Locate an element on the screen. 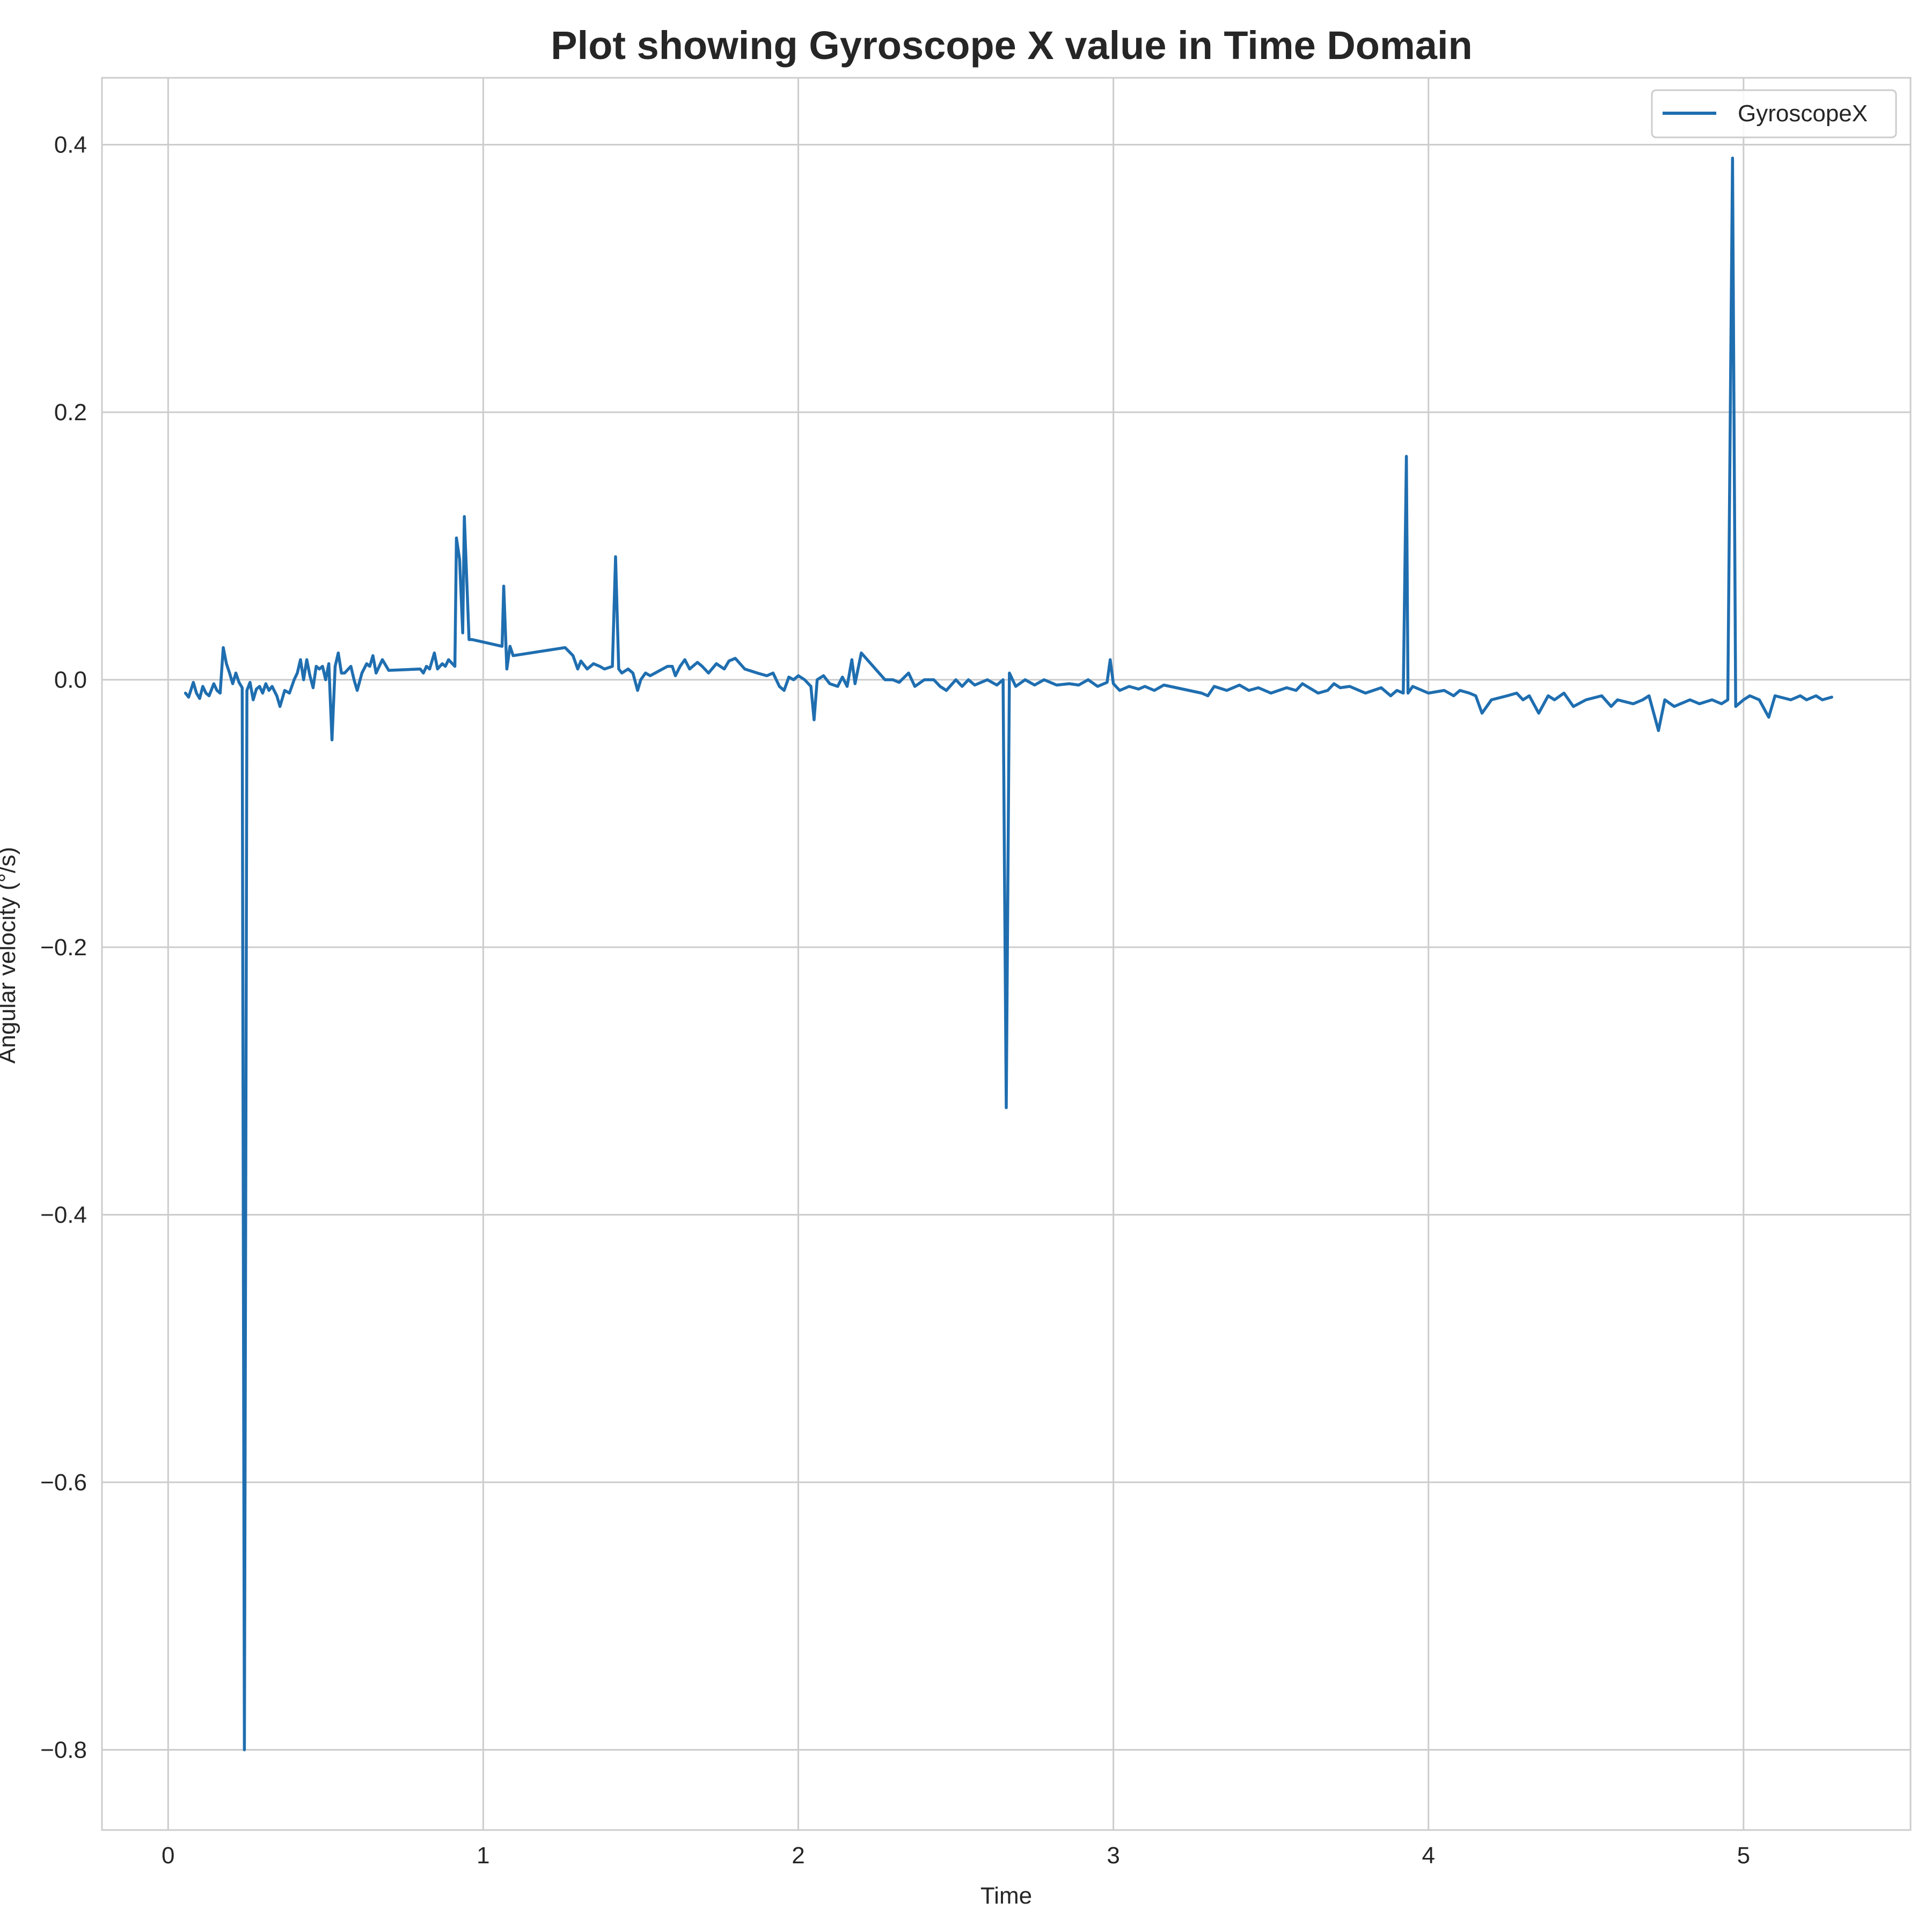 This screenshot has width=1932, height=1932. y-axis-label: Angular velocity (°/s) is located at coordinates (10, 955).